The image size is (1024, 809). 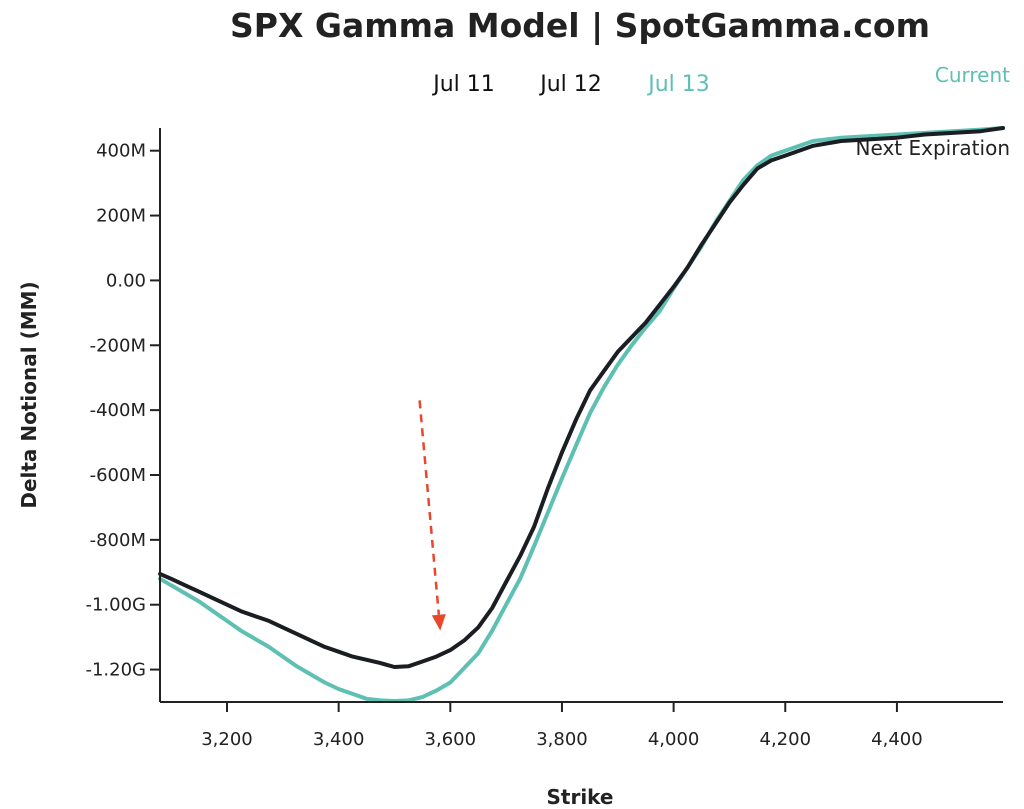 I want to click on y-tick-label: -800M, so click(x=118, y=540).